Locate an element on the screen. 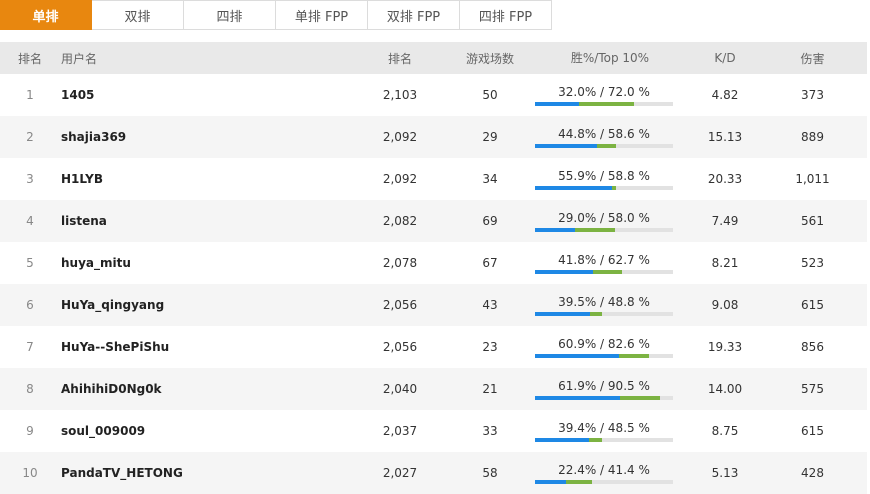 The height and width of the screenshot is (494, 870). row-username-link: AhihihiD0Ng0k is located at coordinates (111, 389).